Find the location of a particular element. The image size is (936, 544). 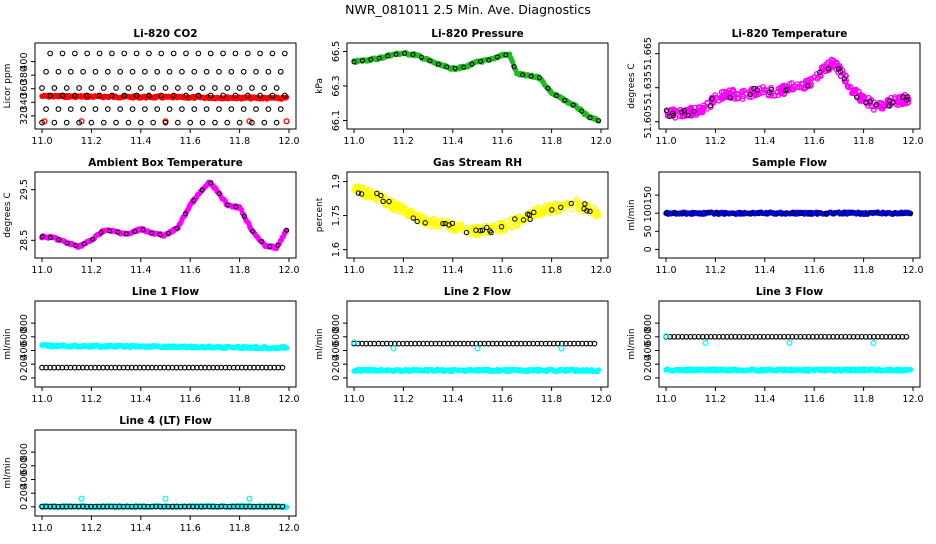

series-red is located at coordinates (165, 121).